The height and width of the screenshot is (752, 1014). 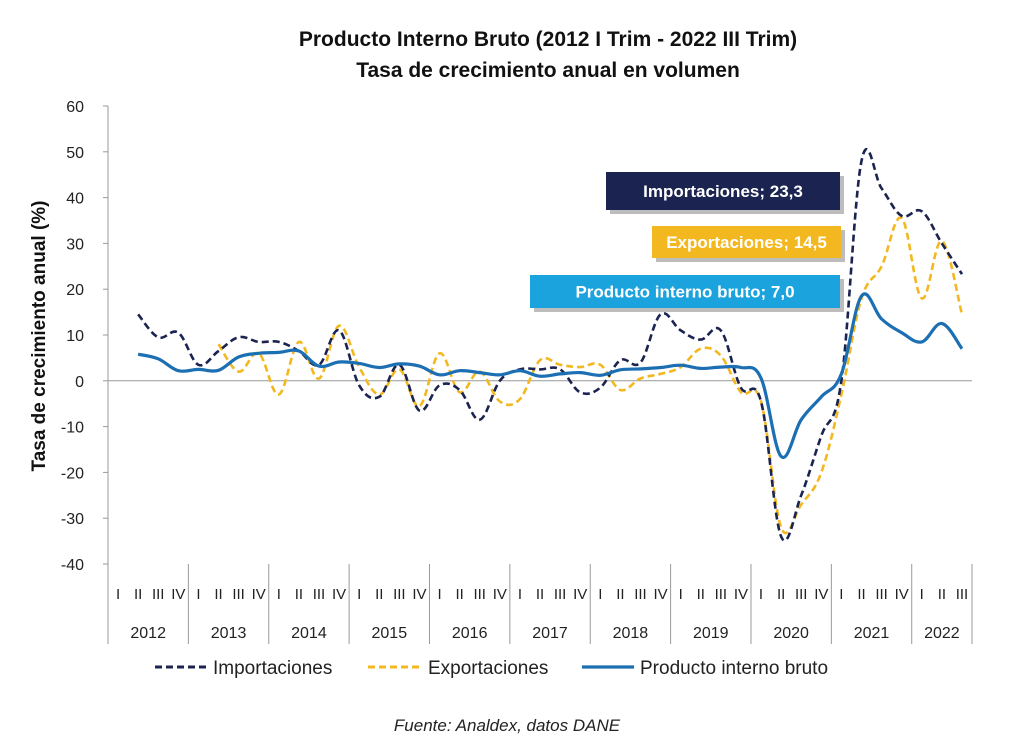 What do you see at coordinates (229, 633) in the screenshot?
I see `year-label: 2013` at bounding box center [229, 633].